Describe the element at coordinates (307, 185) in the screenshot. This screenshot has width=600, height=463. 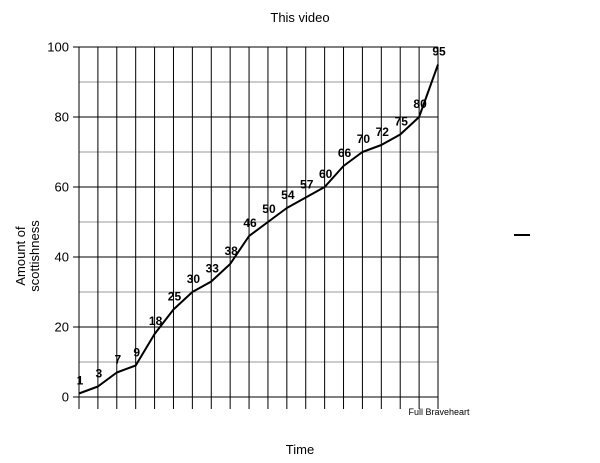
I see `data-label: 57` at that location.